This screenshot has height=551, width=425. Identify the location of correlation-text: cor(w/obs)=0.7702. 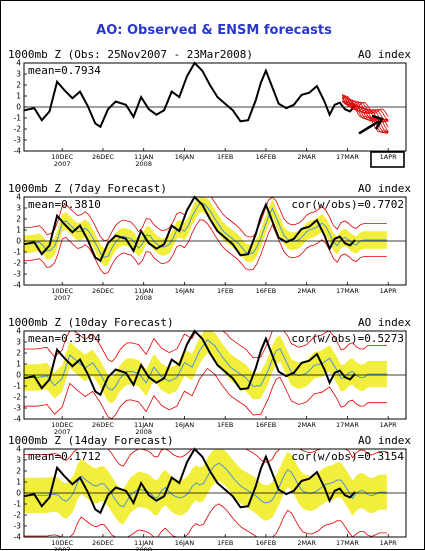
(347, 204).